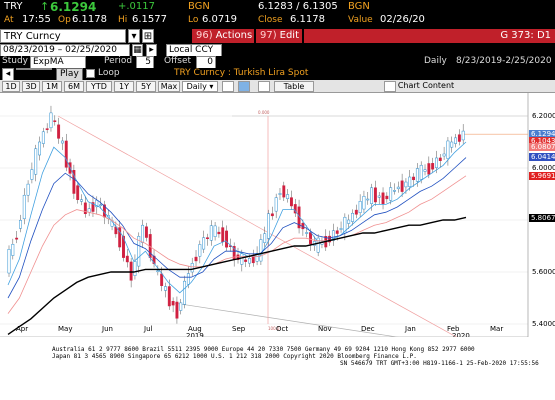  What do you see at coordinates (199, 6) in the screenshot?
I see `bgn-source-1: BGN` at bounding box center [199, 6].